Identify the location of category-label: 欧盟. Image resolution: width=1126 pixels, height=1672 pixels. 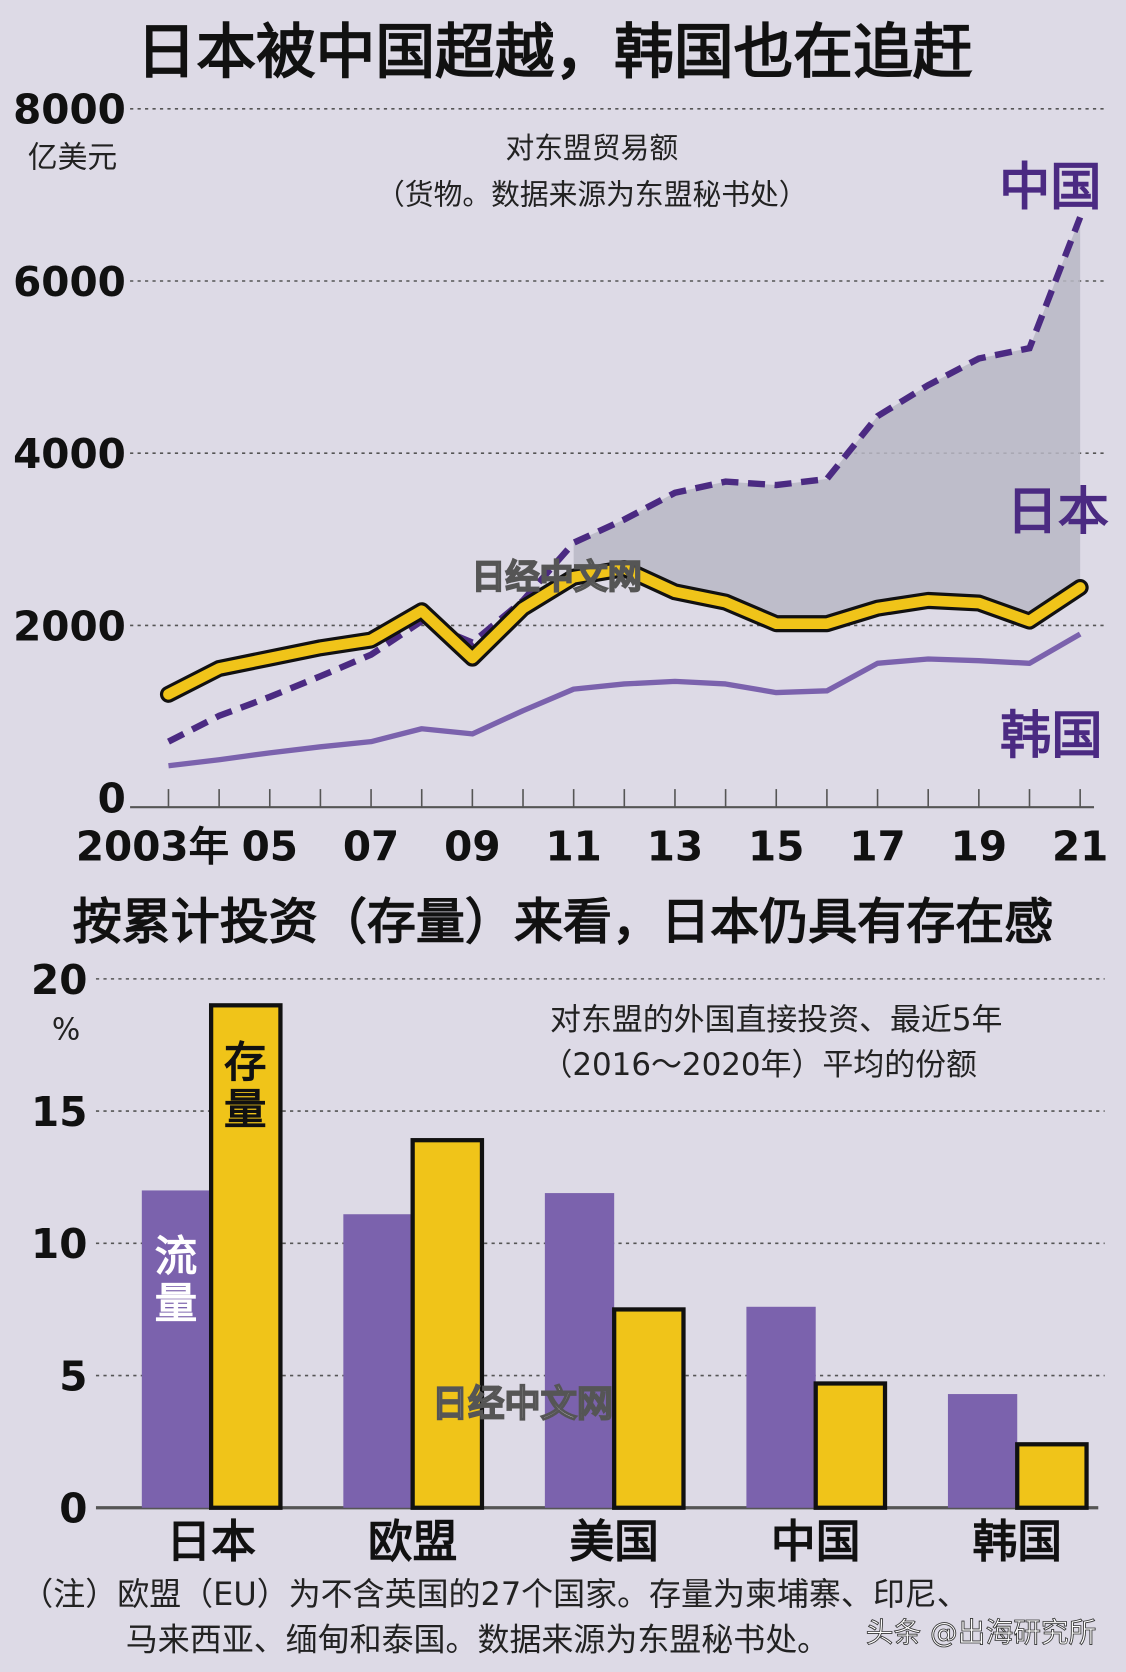
(413, 1541).